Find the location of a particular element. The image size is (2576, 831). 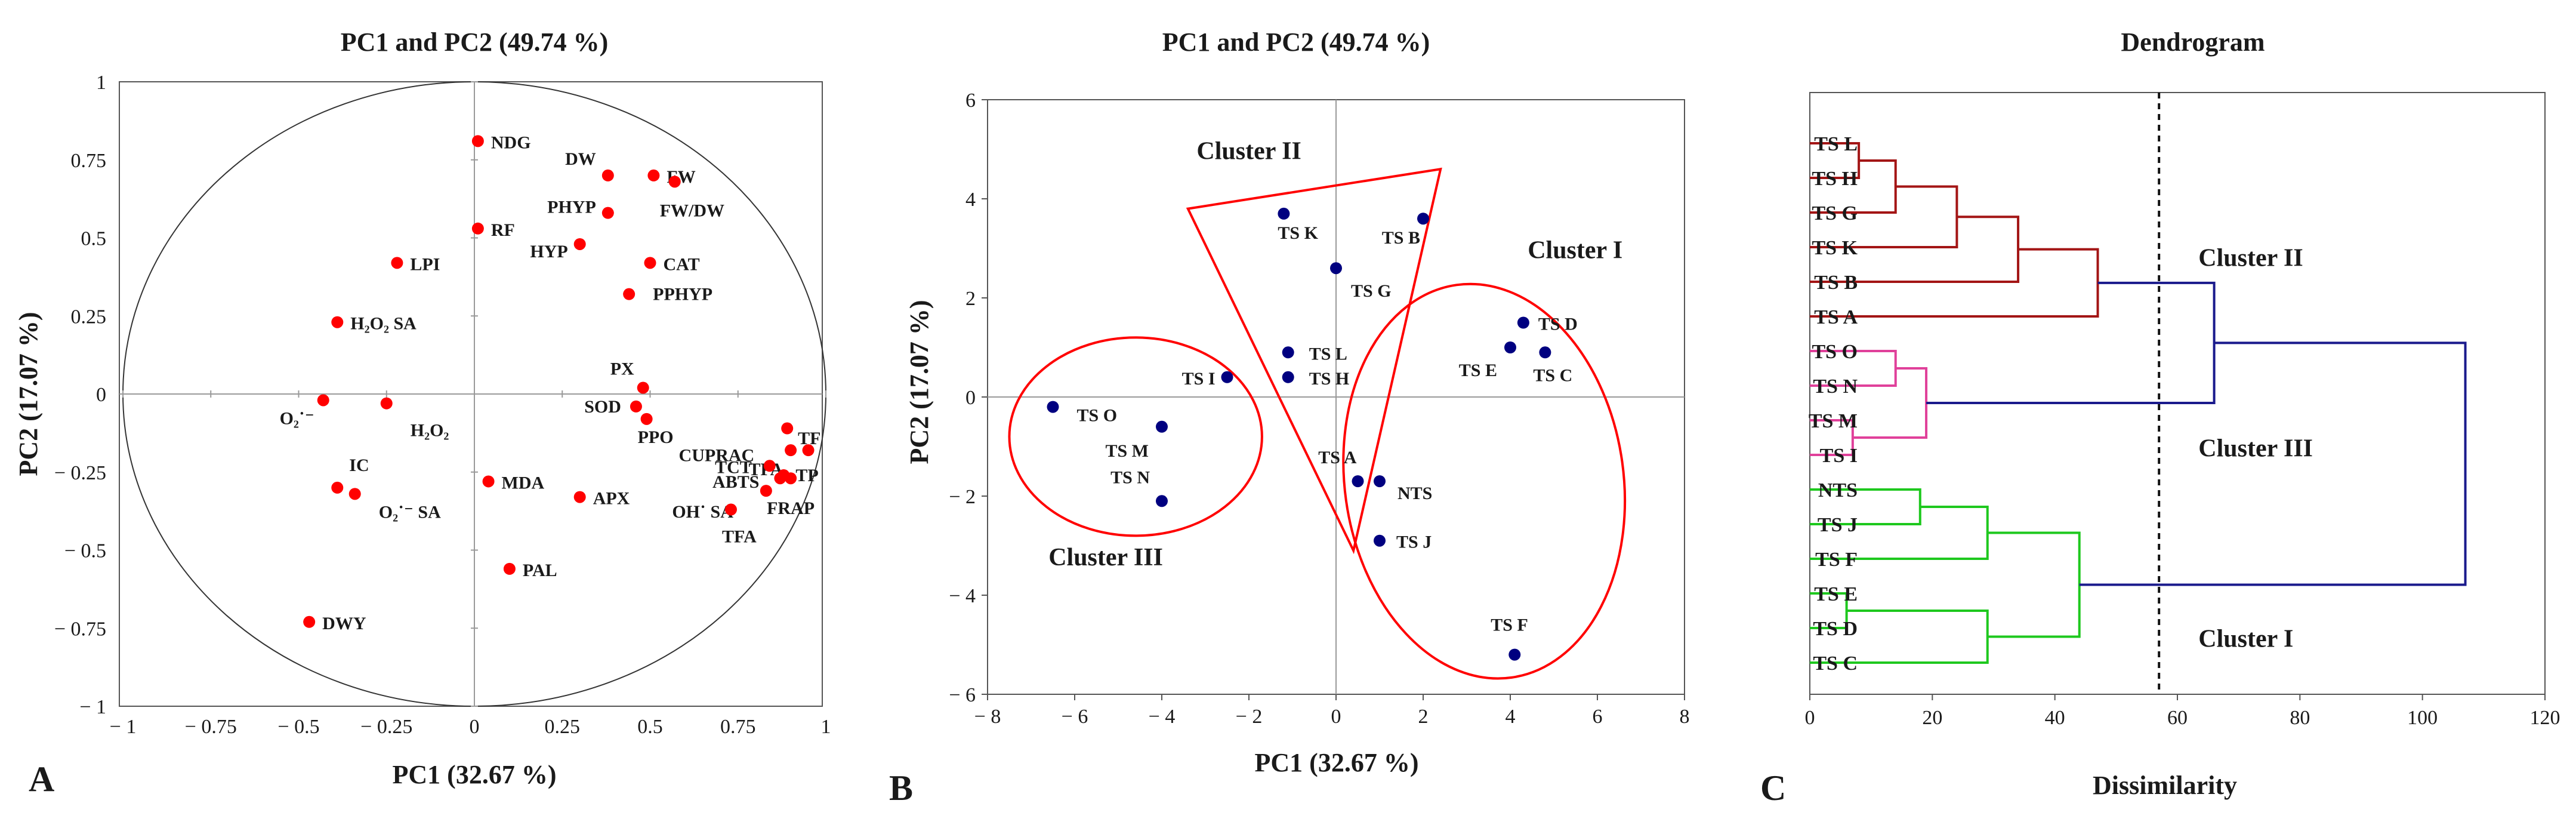

dendrogram-leaf-label: TS I is located at coordinates (1839, 456).